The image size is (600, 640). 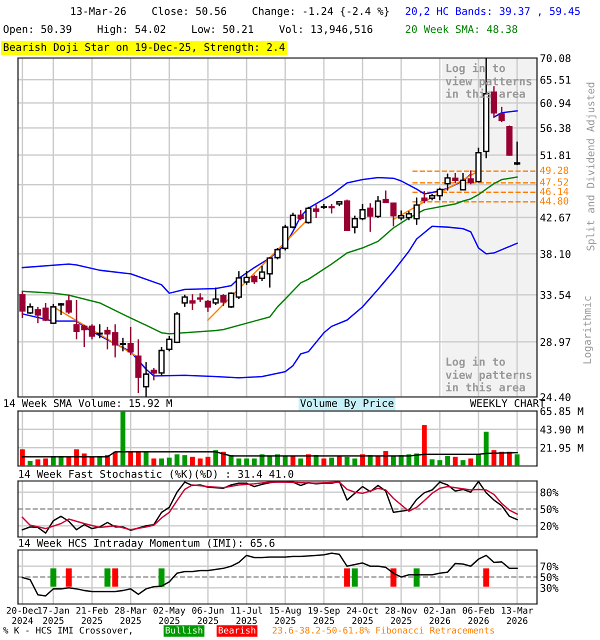 What do you see at coordinates (493, 11) in the screenshot?
I see `text: 20,2 HC Bands: 39.37 , 59.45` at bounding box center [493, 11].